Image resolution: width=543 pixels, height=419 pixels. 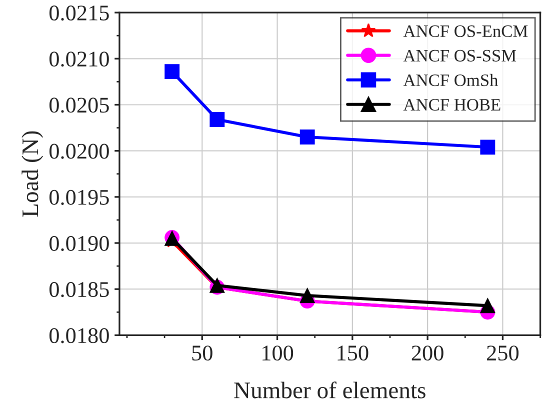 I want to click on y-tick-label: 0.0185, so click(x=79, y=290).